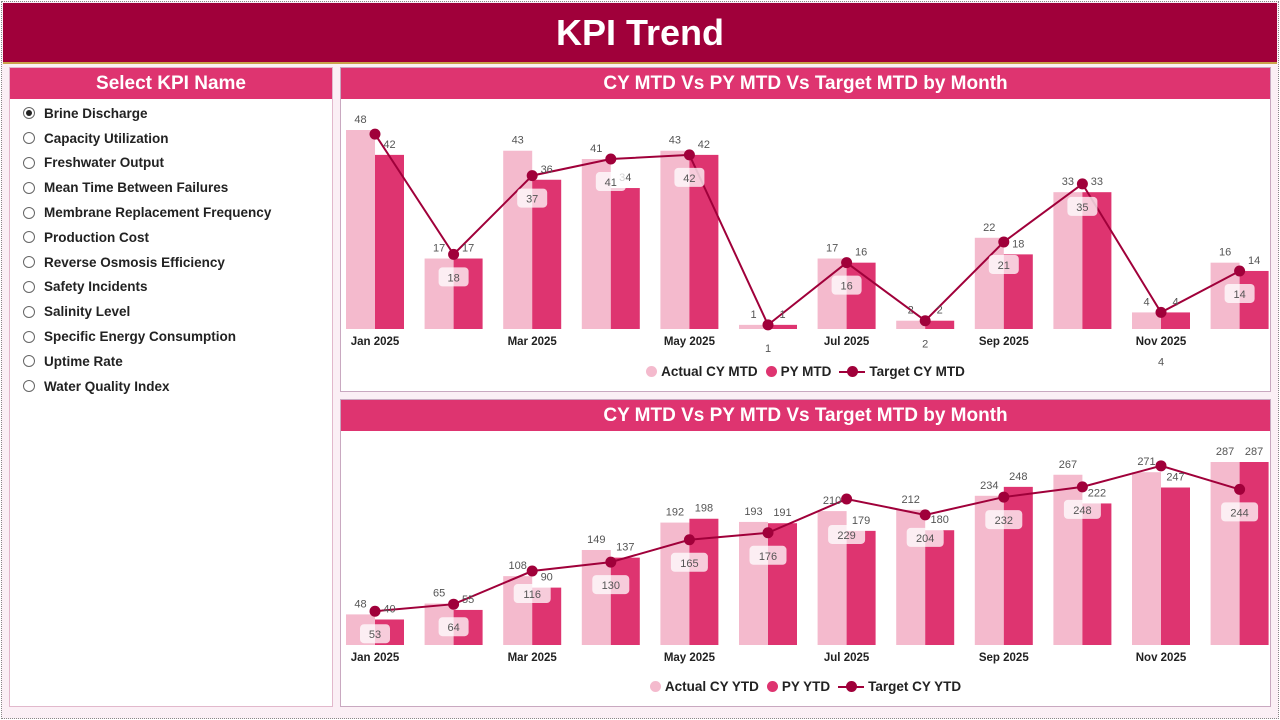 The height and width of the screenshot is (720, 1280). What do you see at coordinates (171, 212) in the screenshot?
I see `kpi-option: Membrane Replacement Frequency` at bounding box center [171, 212].